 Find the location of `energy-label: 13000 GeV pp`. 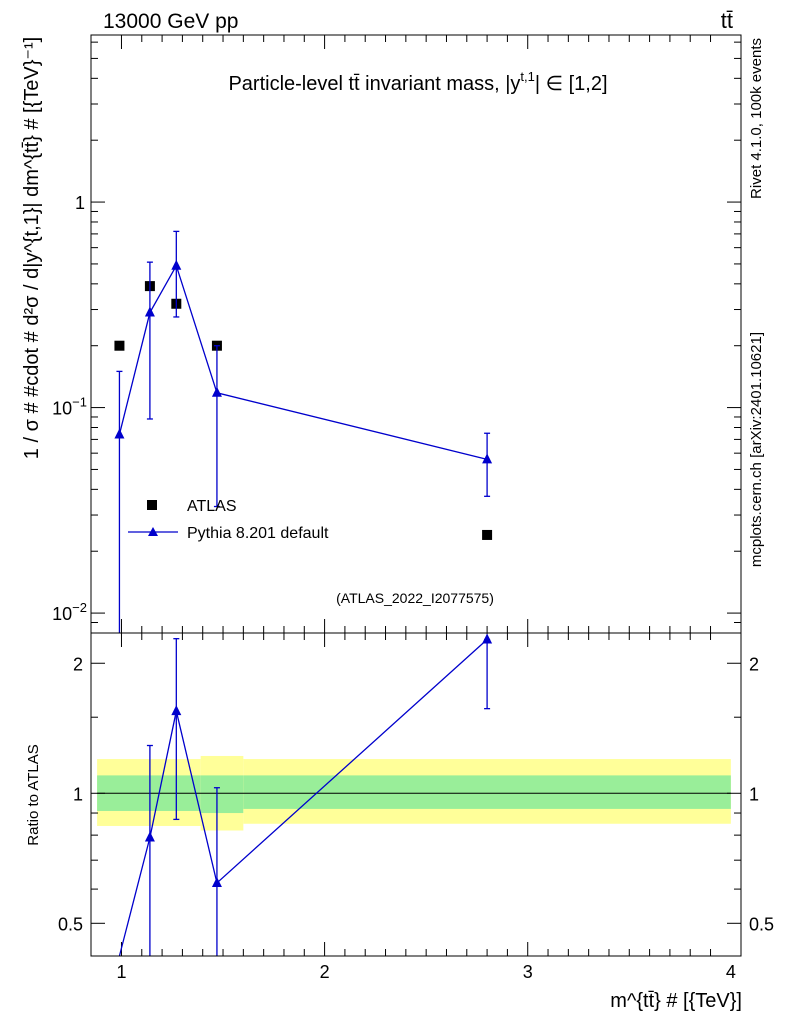

energy-label: 13000 GeV pp is located at coordinates (170, 21).